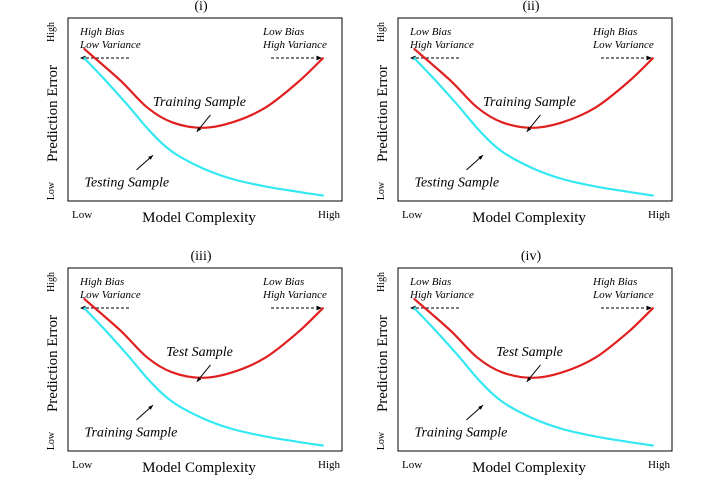 This screenshot has height=499, width=720. I want to click on chart-title: (ii), so click(530, 7).